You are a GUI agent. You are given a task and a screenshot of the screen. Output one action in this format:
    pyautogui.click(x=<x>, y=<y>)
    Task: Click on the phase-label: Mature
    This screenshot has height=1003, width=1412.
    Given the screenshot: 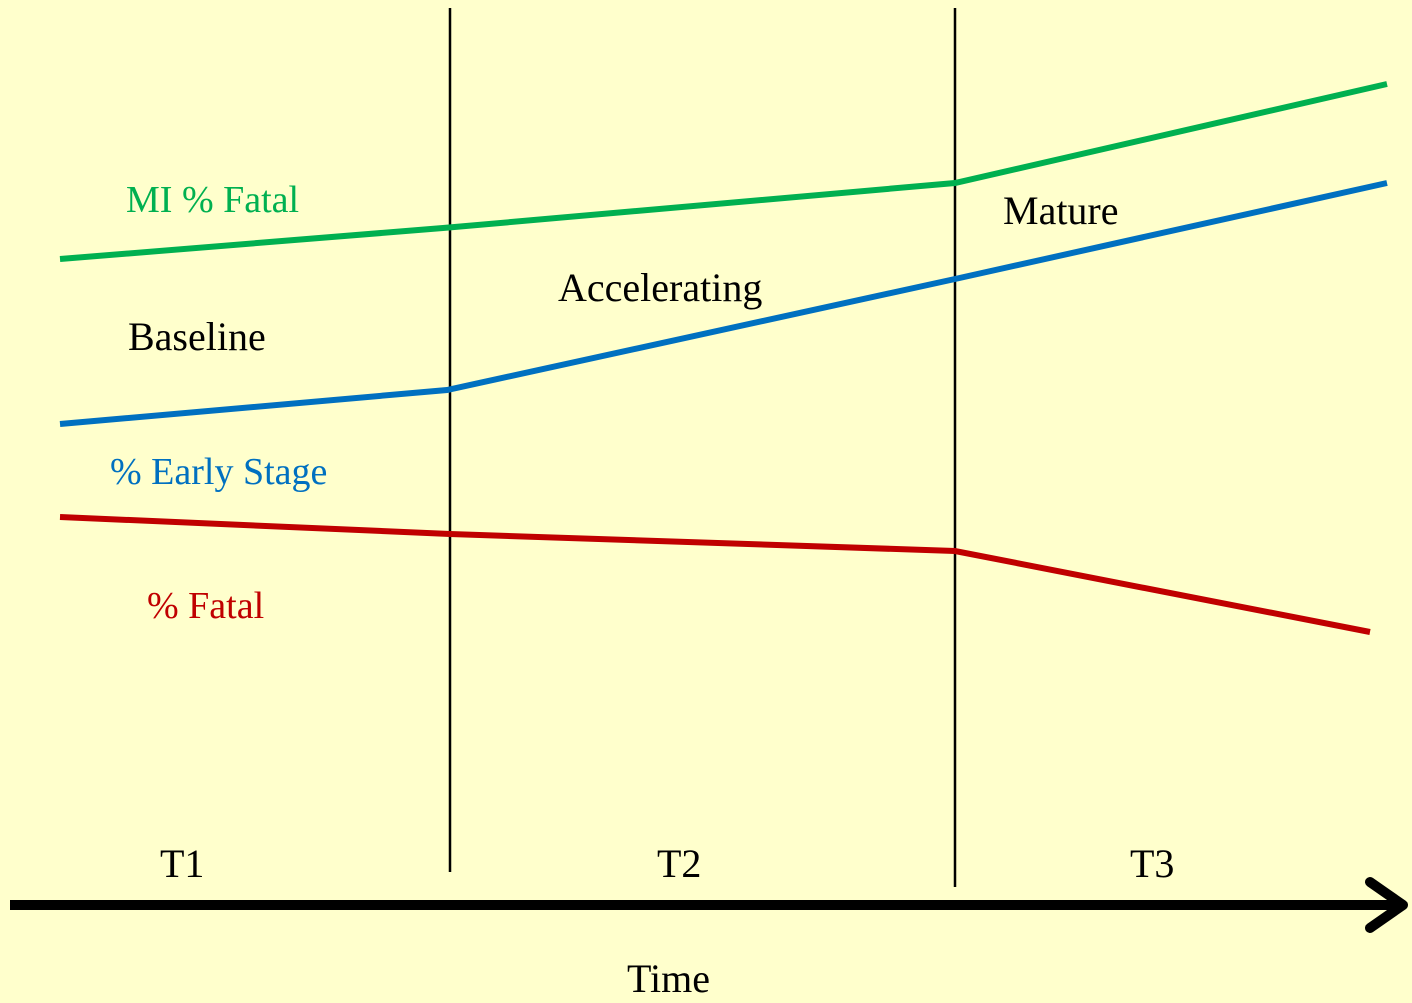 What is the action you would take?
    pyautogui.click(x=1061, y=210)
    